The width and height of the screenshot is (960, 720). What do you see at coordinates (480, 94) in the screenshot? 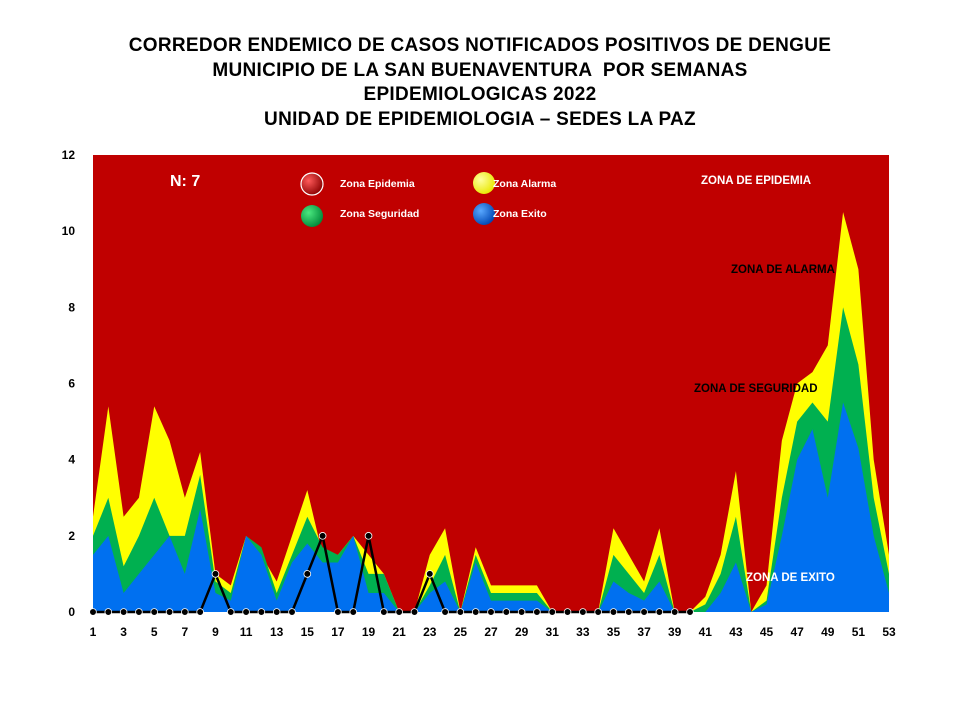
I see `title-line-3: EPIDEMIOLOGICAS 2022` at bounding box center [480, 94].